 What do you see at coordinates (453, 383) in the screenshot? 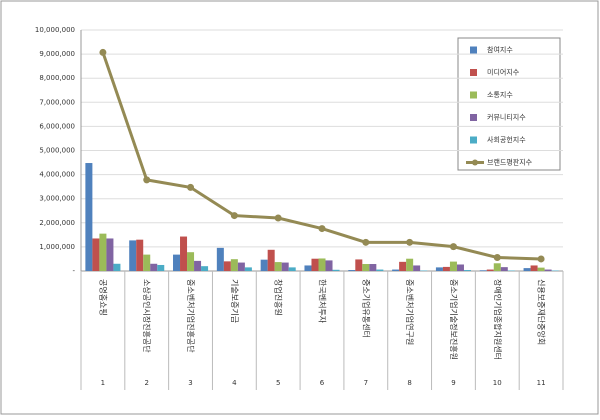
I see `category-number: 9` at bounding box center [453, 383].